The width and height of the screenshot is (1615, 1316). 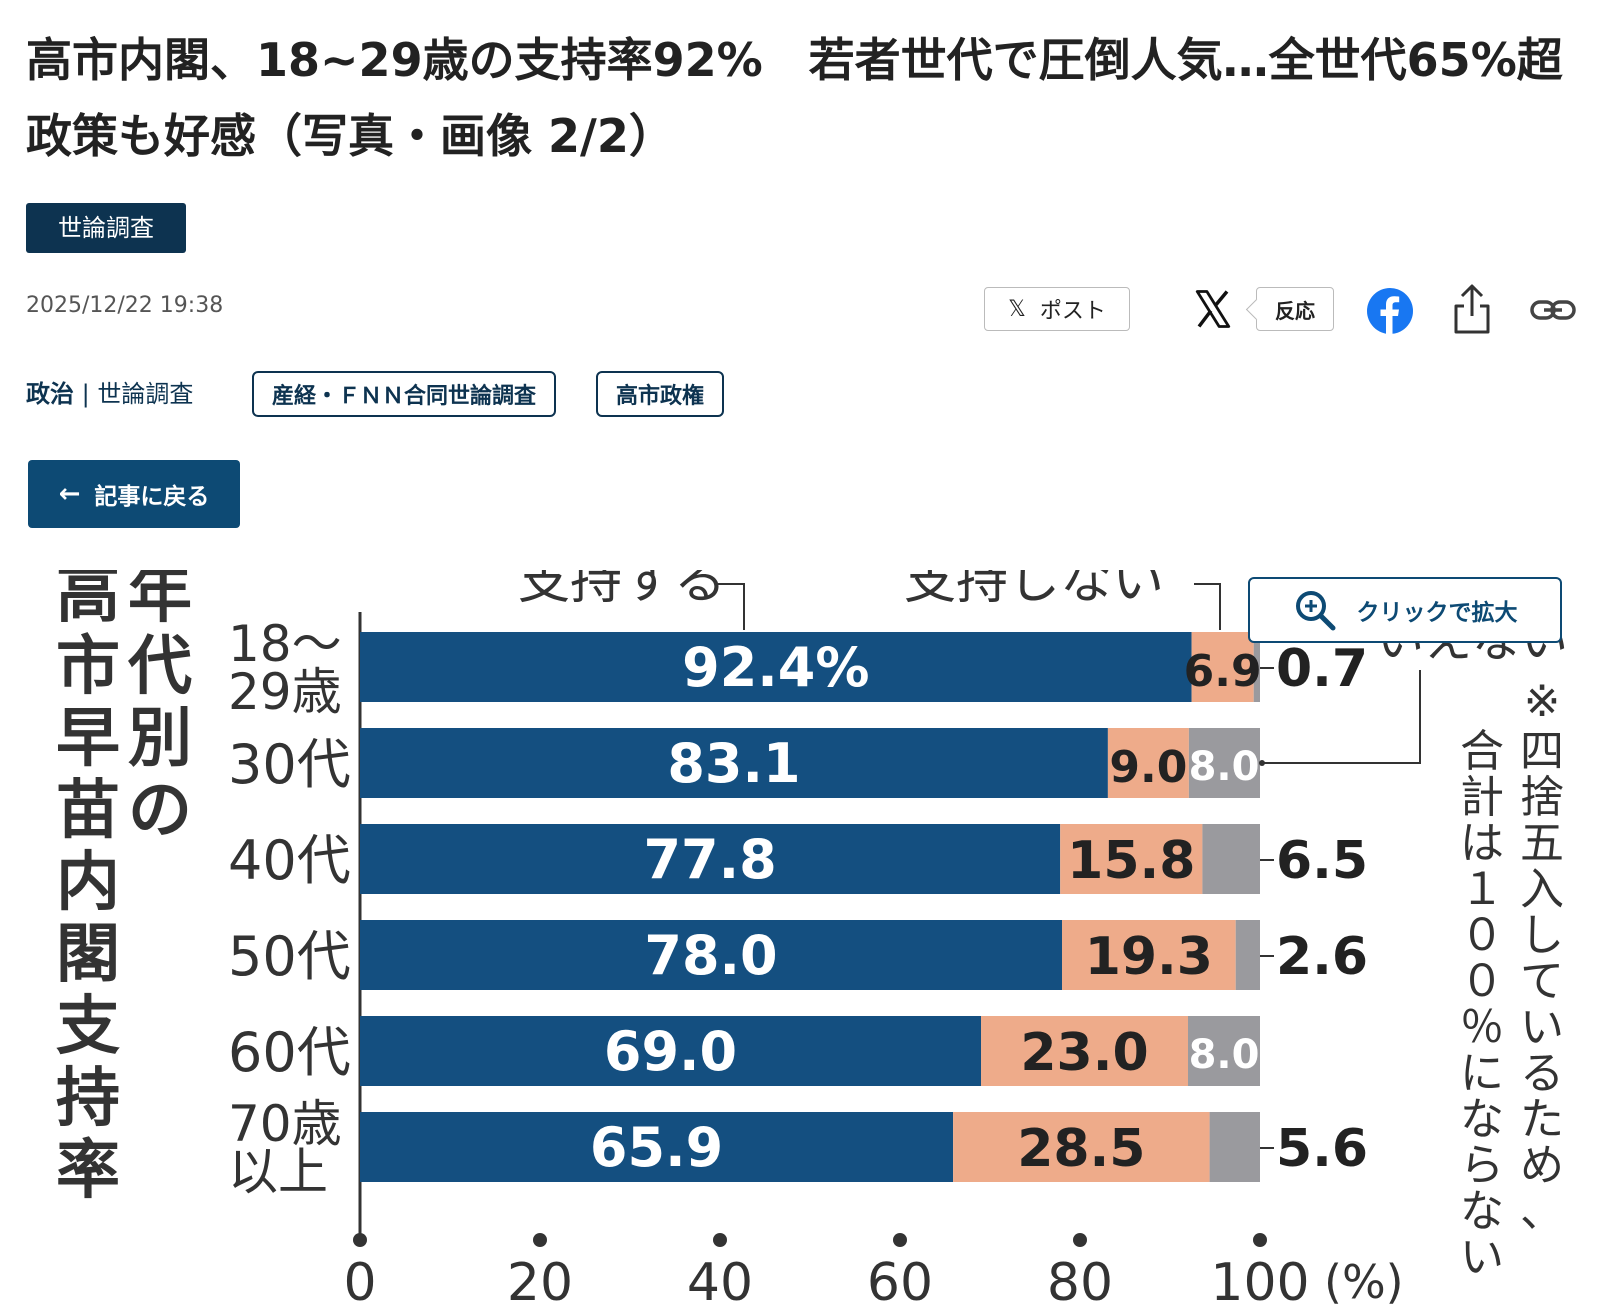 I want to click on note-char: １, so click(x=1482, y=889).